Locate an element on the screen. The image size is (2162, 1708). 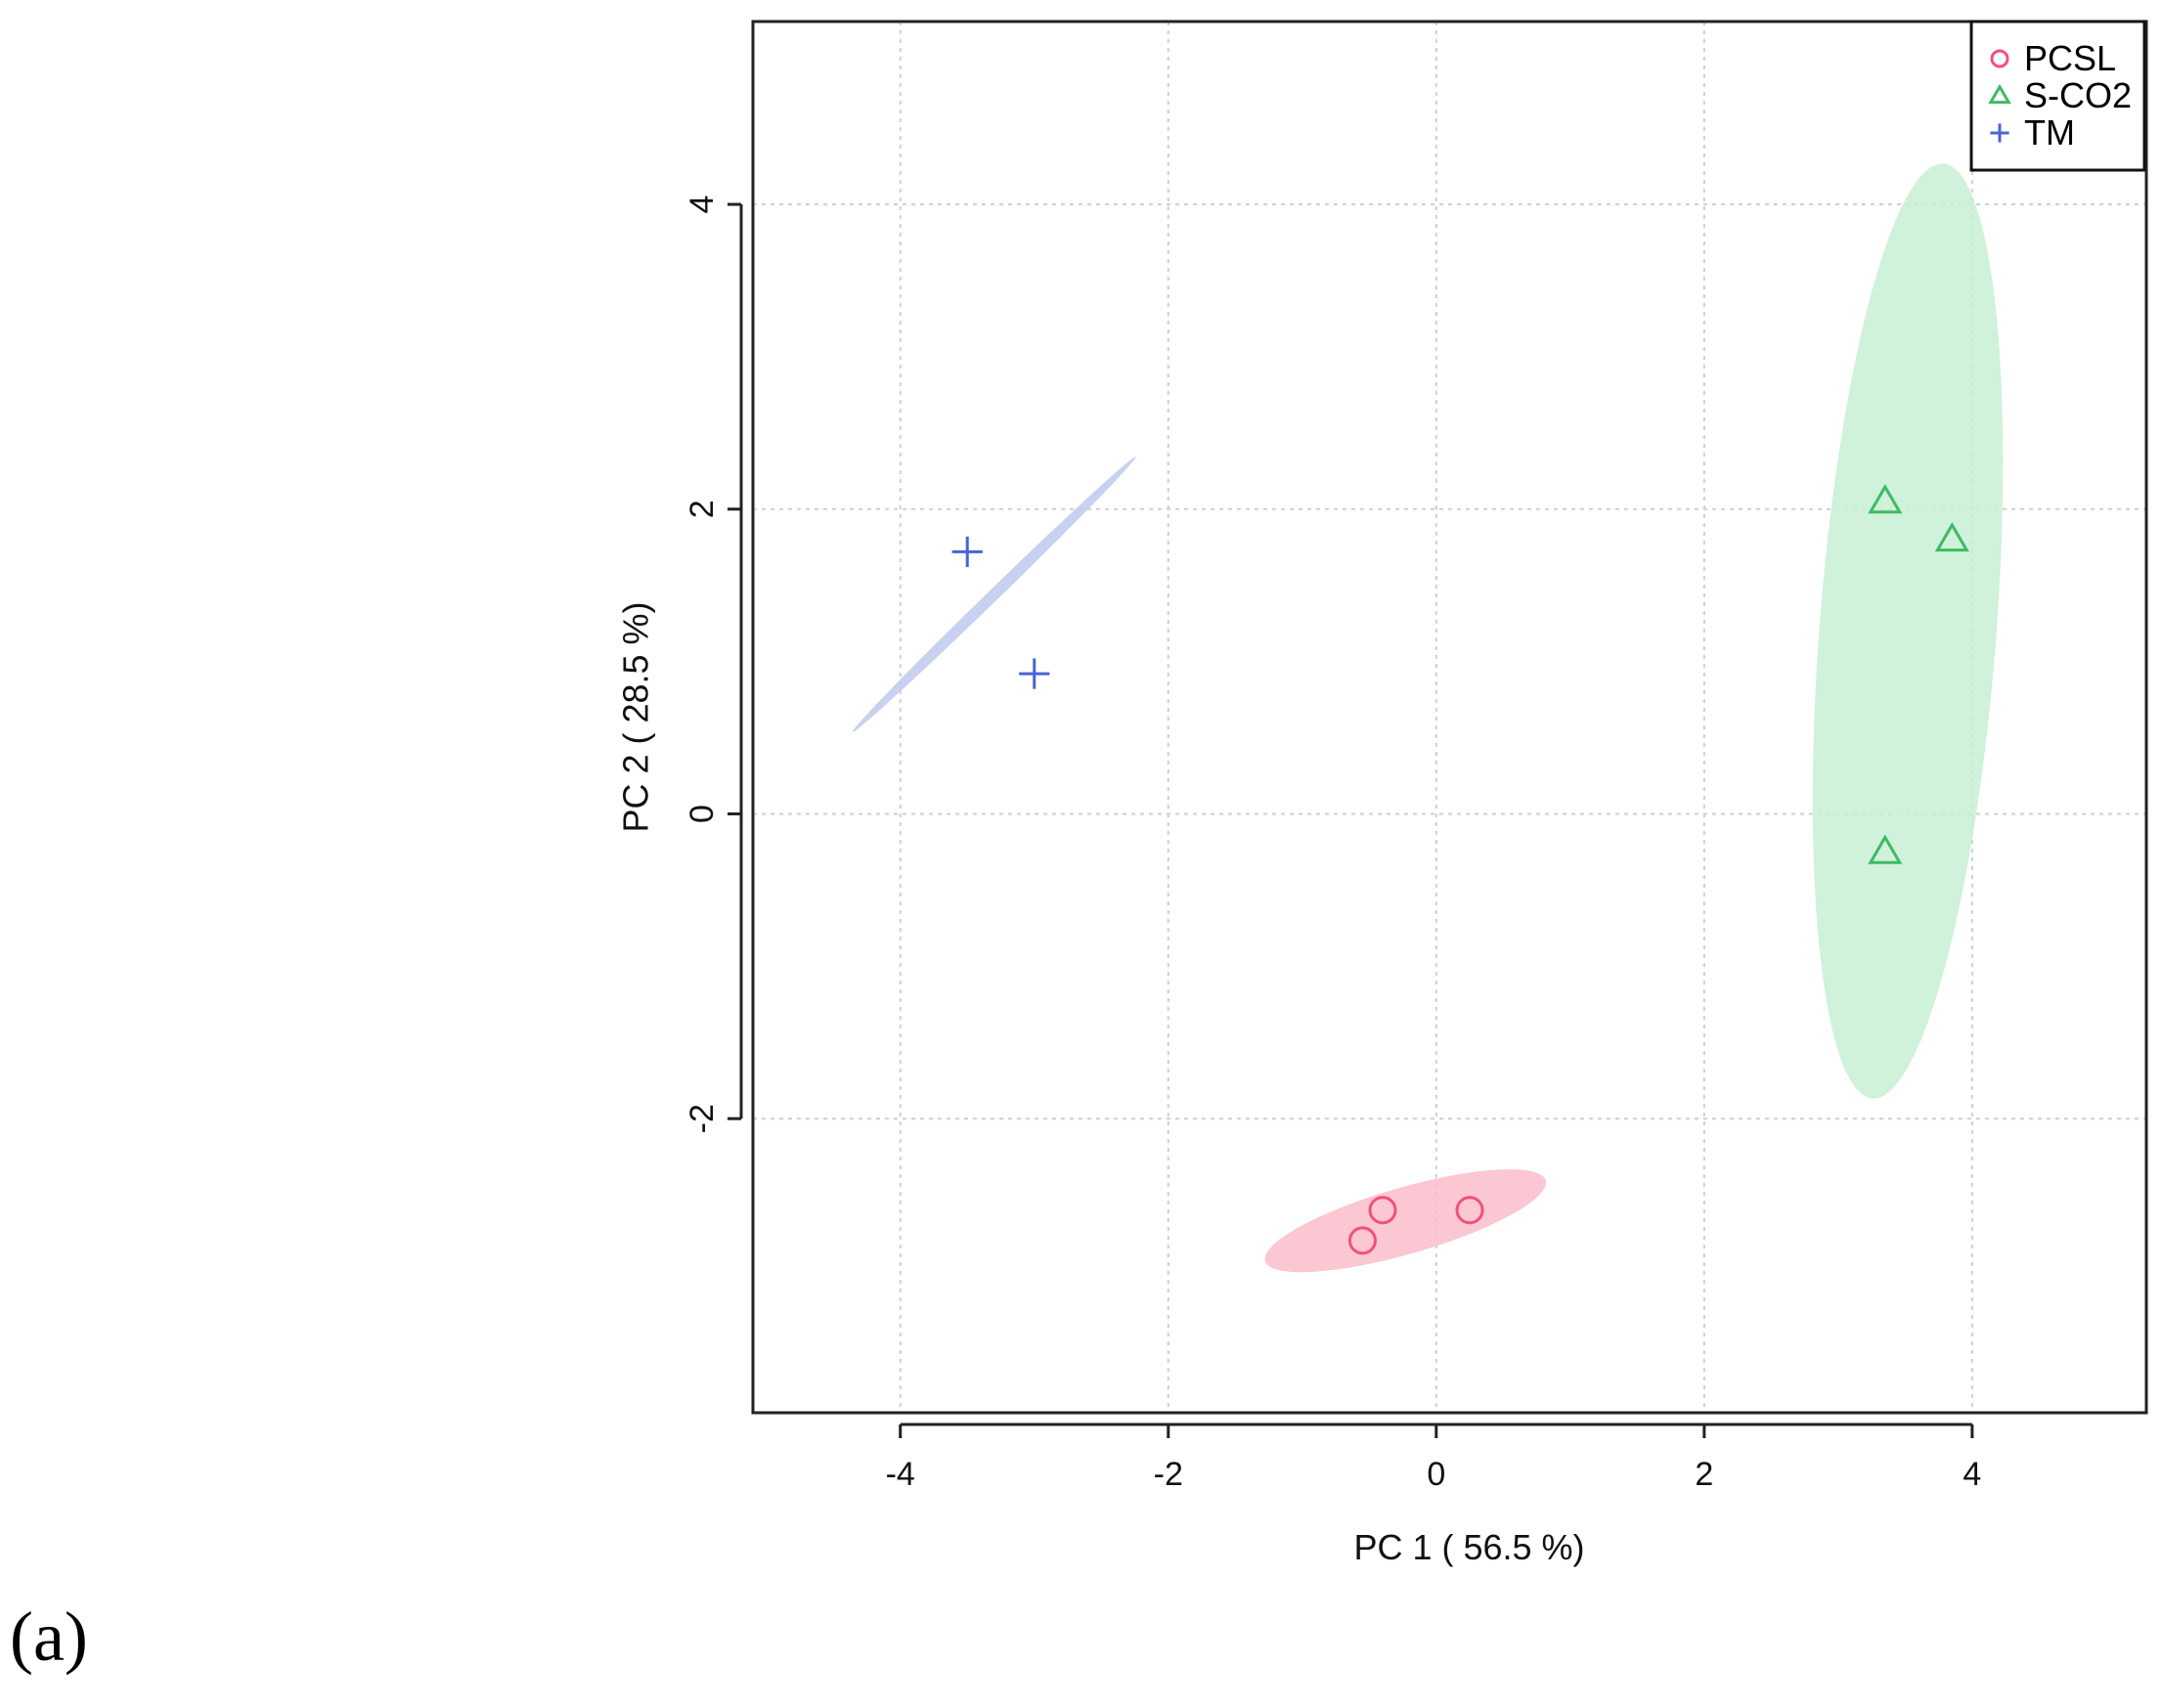
y-tick-label: 0 is located at coordinates (702, 814).